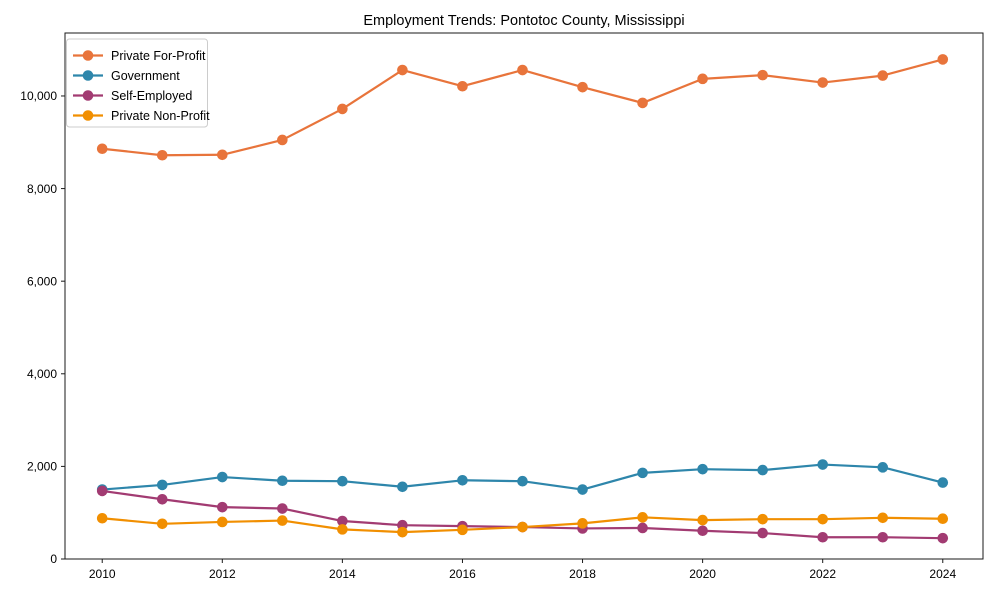 This screenshot has height=600, width=1000. Describe the element at coordinates (702, 469) in the screenshot. I see `data-point-government-2020` at that location.